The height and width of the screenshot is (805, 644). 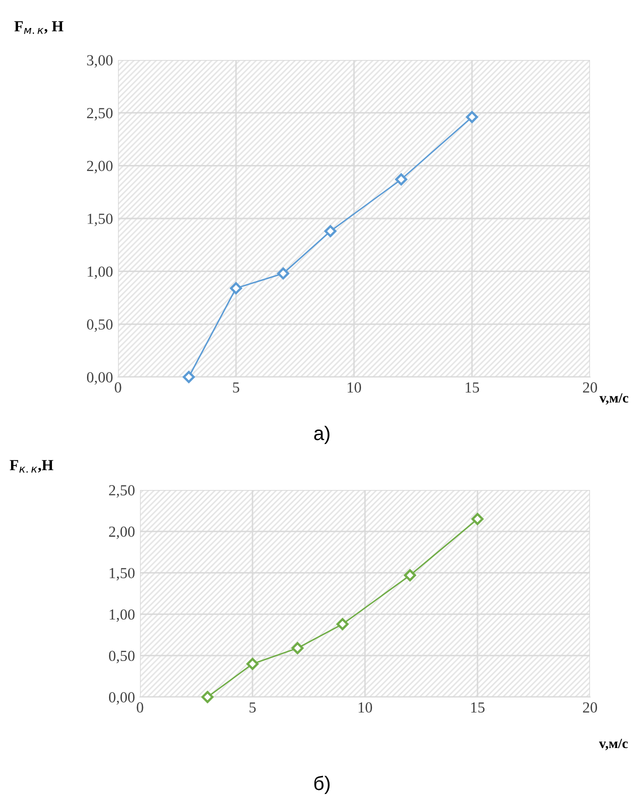 What do you see at coordinates (100, 61) in the screenshot?
I see `y-tick-label: 3,00` at bounding box center [100, 61].